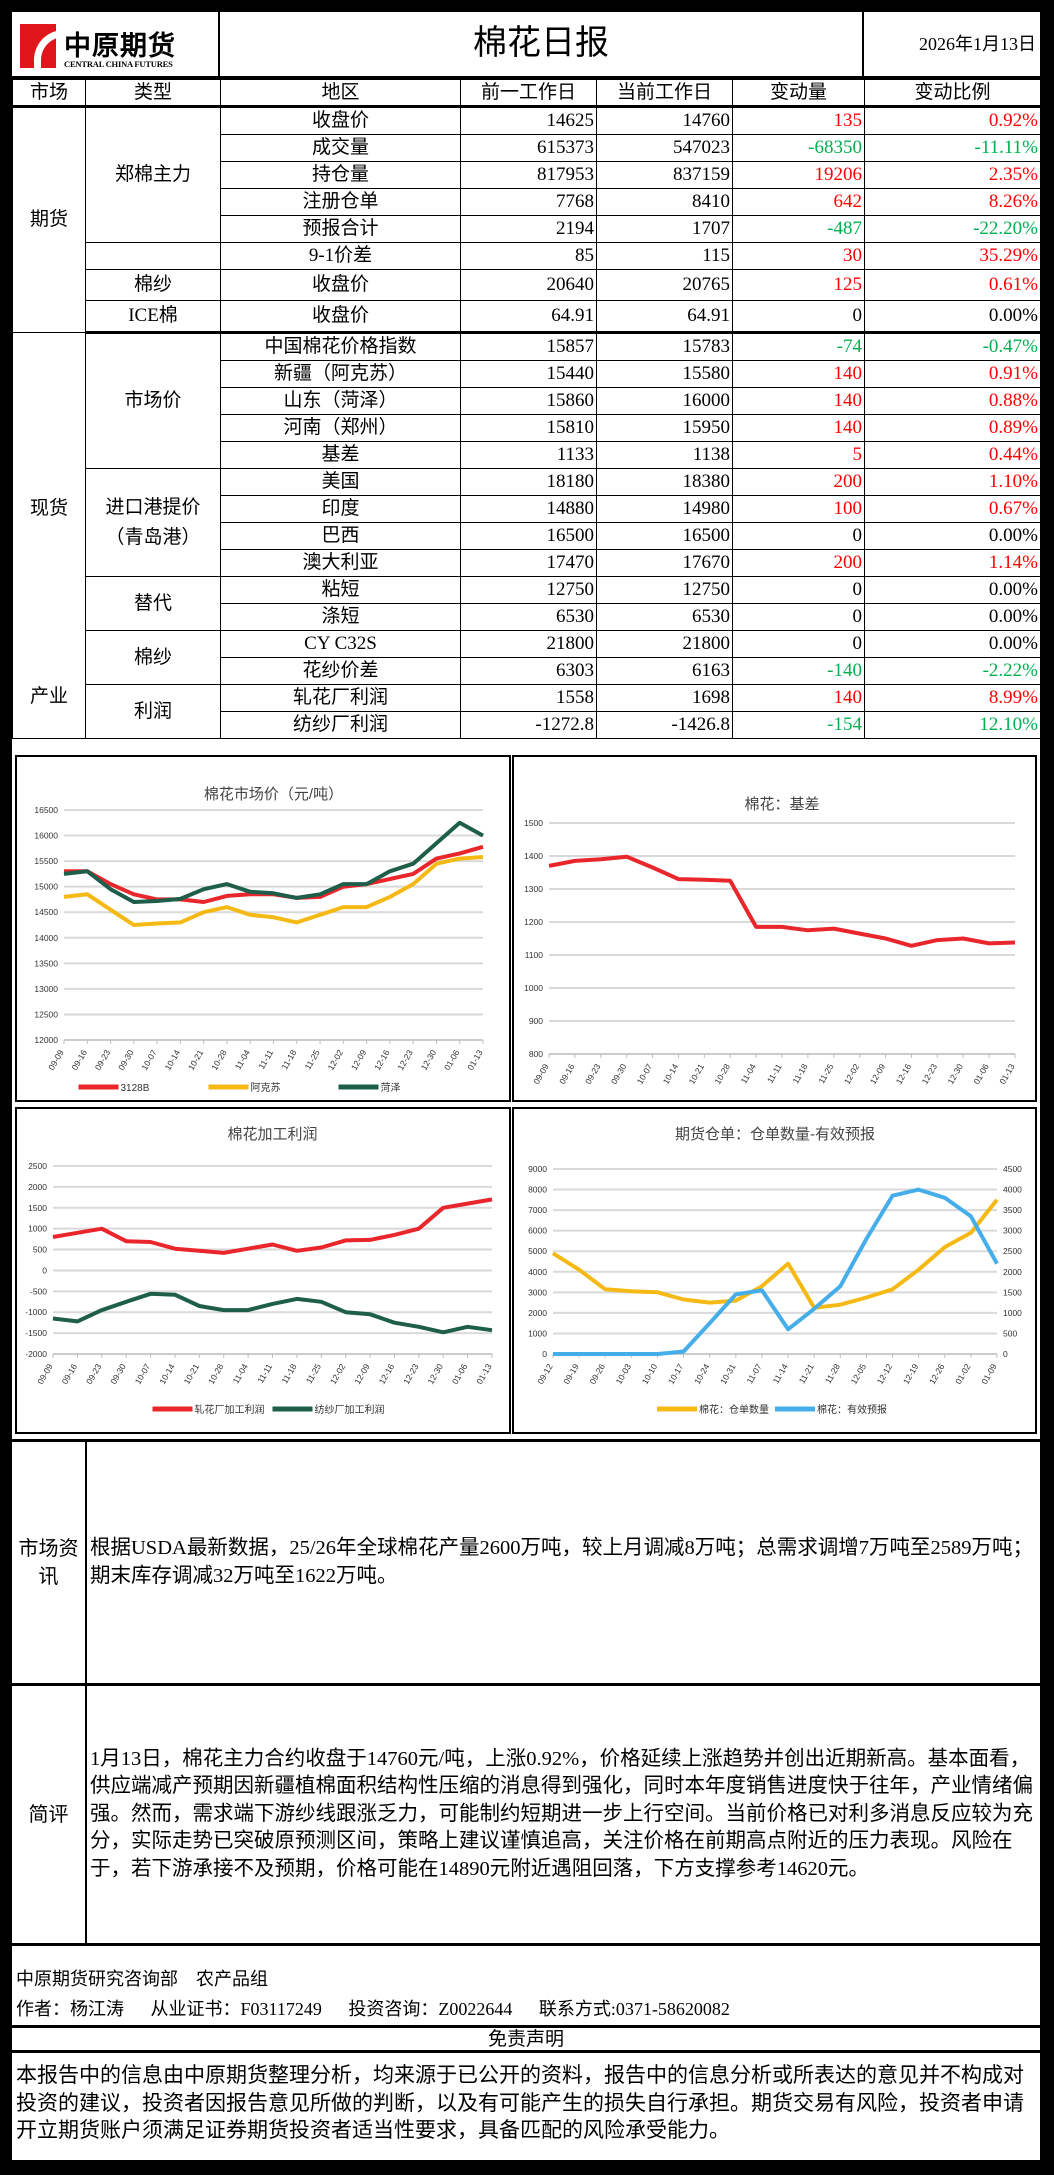 Image resolution: width=1054 pixels, height=2175 pixels. I want to click on x-tick-label: 10-31, so click(728, 1374).